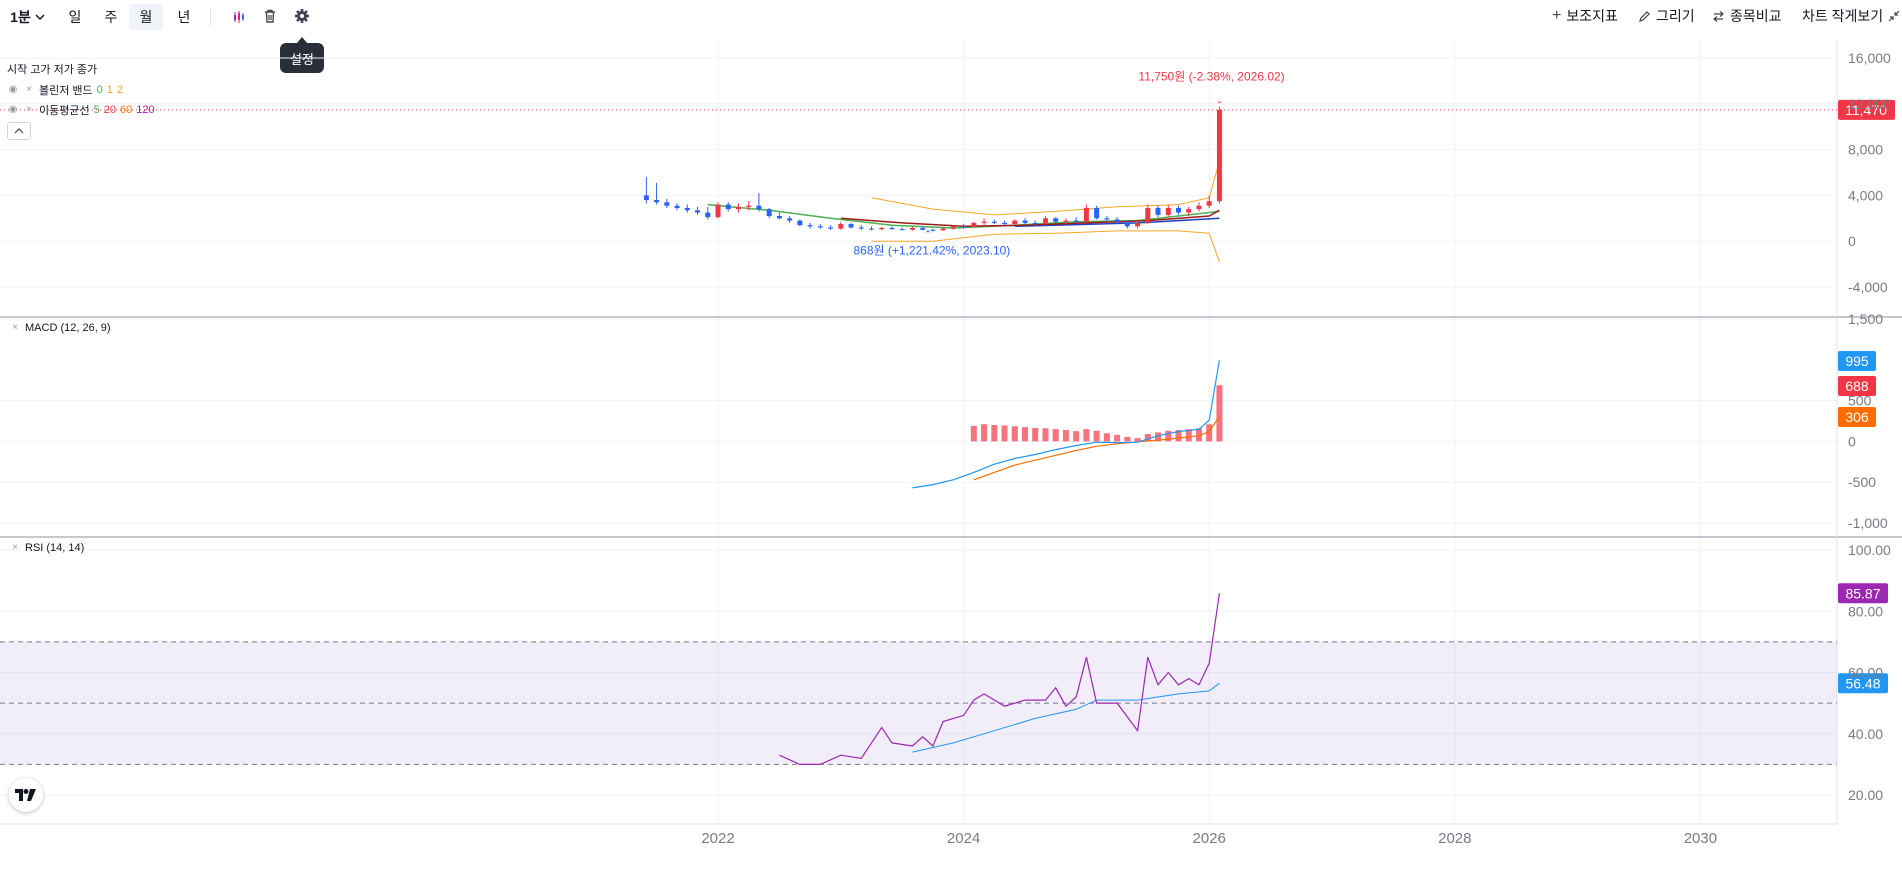 Image resolution: width=1902 pixels, height=870 pixels. I want to click on tradingview-logo-icon, so click(26, 795).